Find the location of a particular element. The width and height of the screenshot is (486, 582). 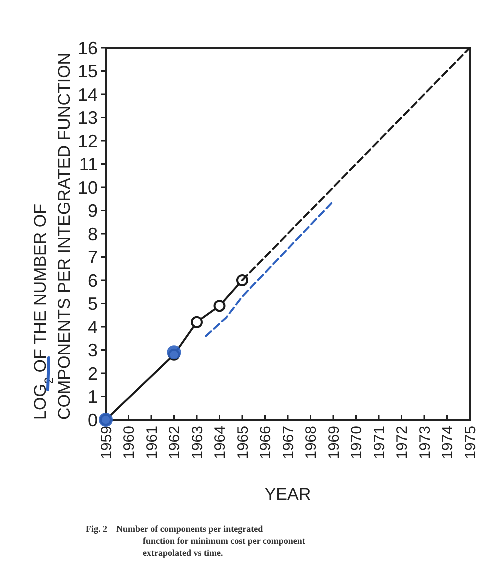

y-tick-label: 12 is located at coordinates (88, 141).